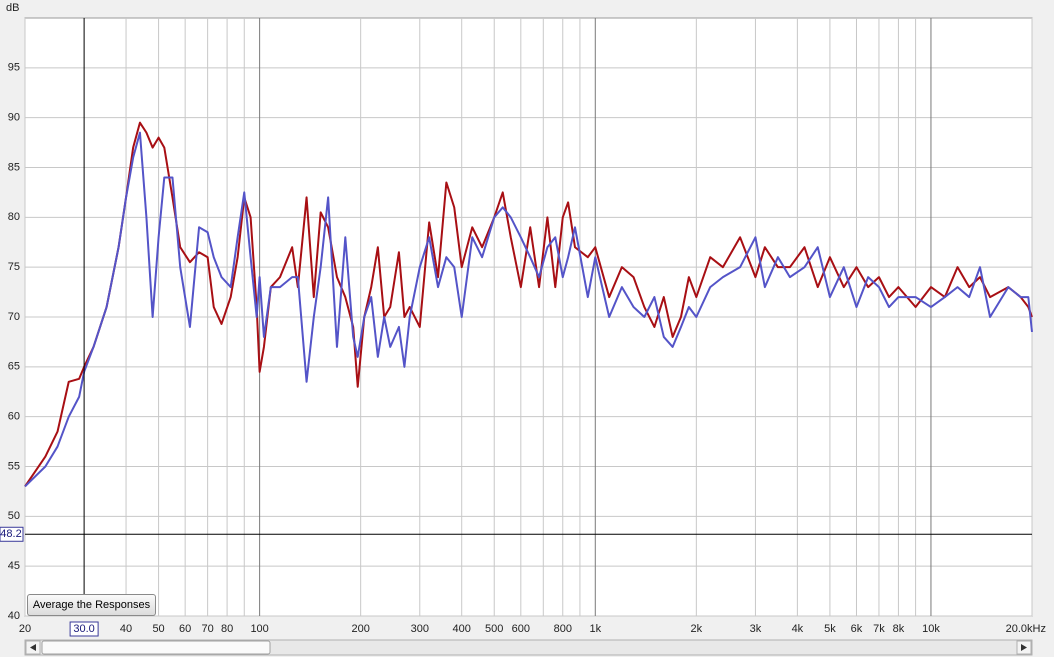 This screenshot has height=657, width=1054. I want to click on x-tick-label: 200, so click(360, 629).